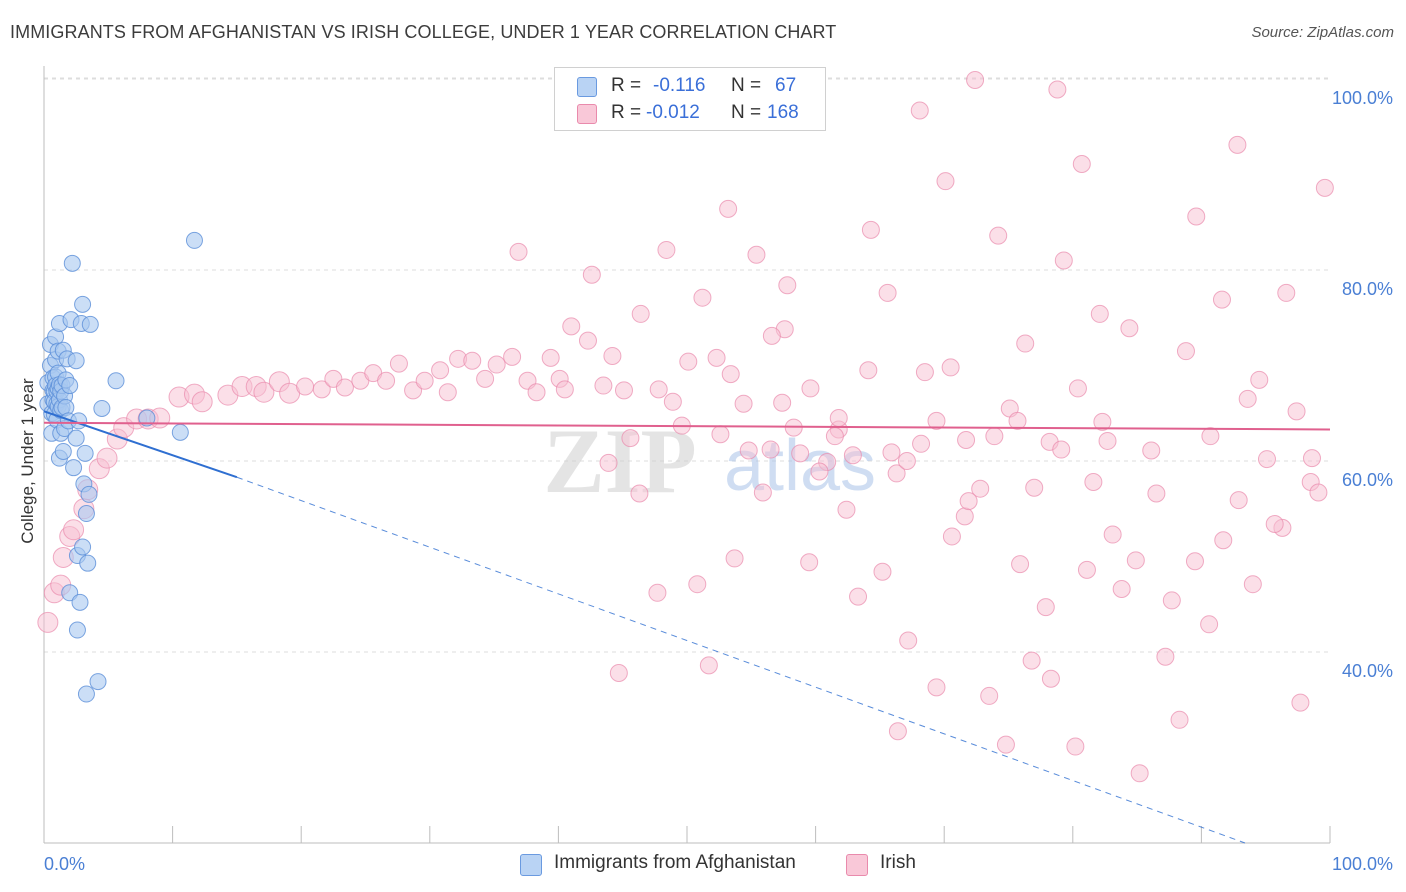 This screenshot has height=892, width=1406. Describe the element at coordinates (690, 87) in the screenshot. I see `legend-row-afghanistan: R = -0.116 N = 67` at that location.